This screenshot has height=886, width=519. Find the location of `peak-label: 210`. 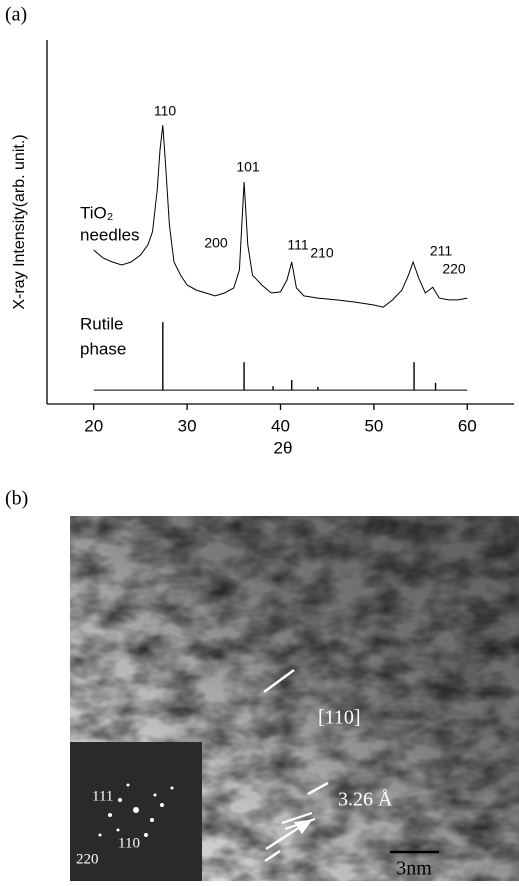

peak-label: 210 is located at coordinates (322, 253).